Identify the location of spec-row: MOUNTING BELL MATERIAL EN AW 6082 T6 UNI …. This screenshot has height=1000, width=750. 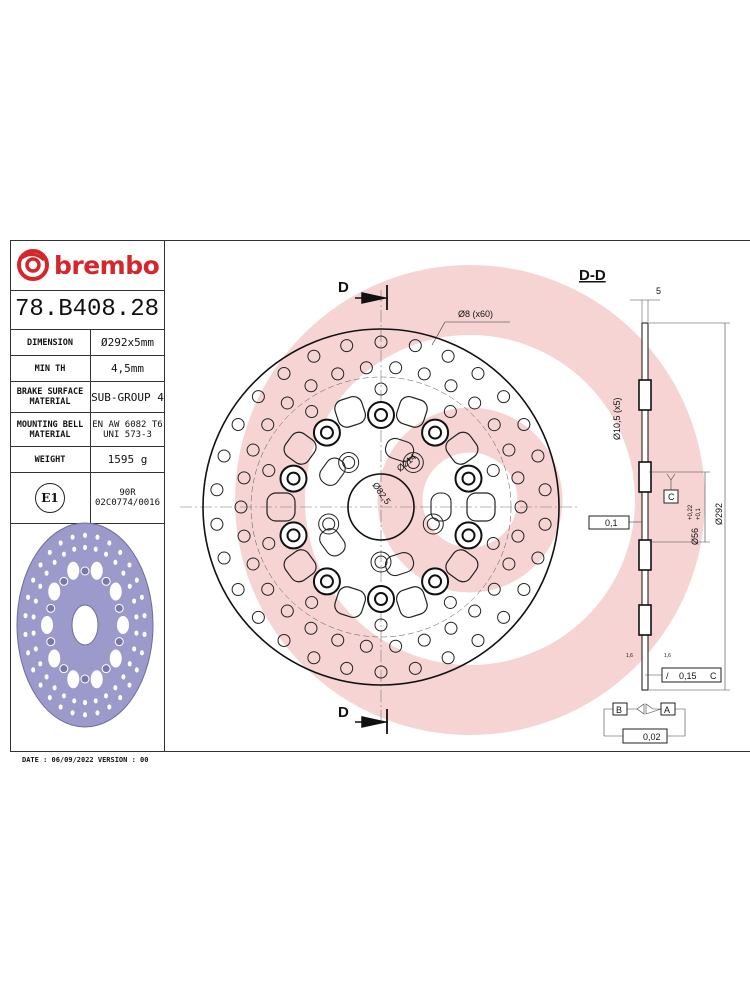
(87, 430).